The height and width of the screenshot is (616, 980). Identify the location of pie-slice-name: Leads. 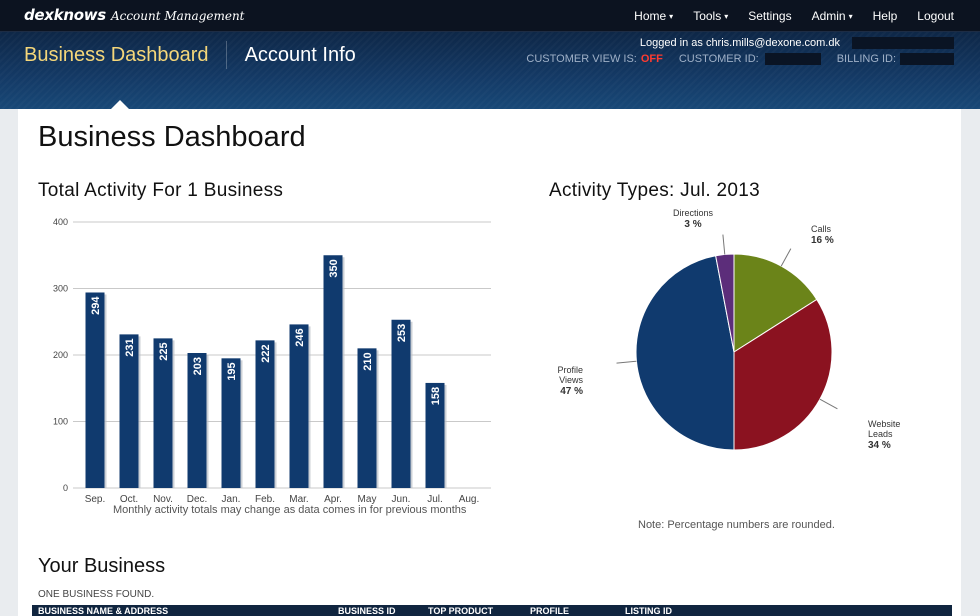
(880, 434).